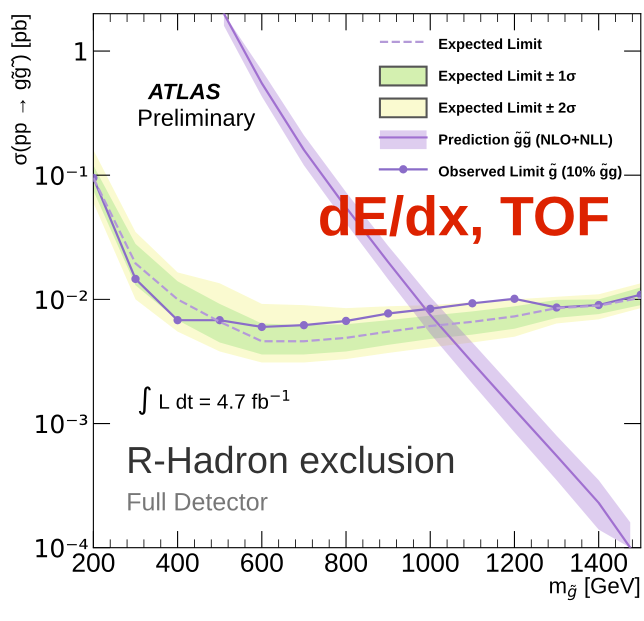  Describe the element at coordinates (21, 90) in the screenshot. I see `y-axis-title: σ(pp → g̃g̃ ) [pb]` at that location.